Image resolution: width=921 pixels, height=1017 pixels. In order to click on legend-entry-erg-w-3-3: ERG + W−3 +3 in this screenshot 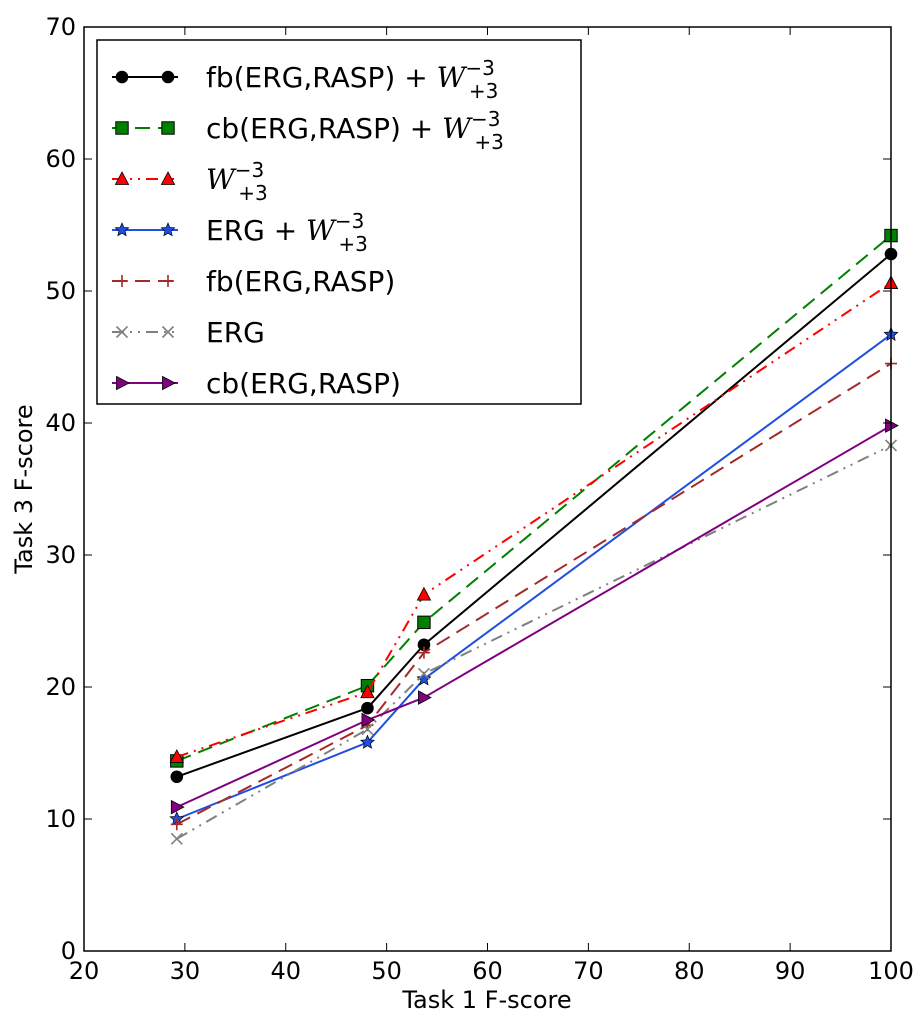, I will do `click(240, 232)`.